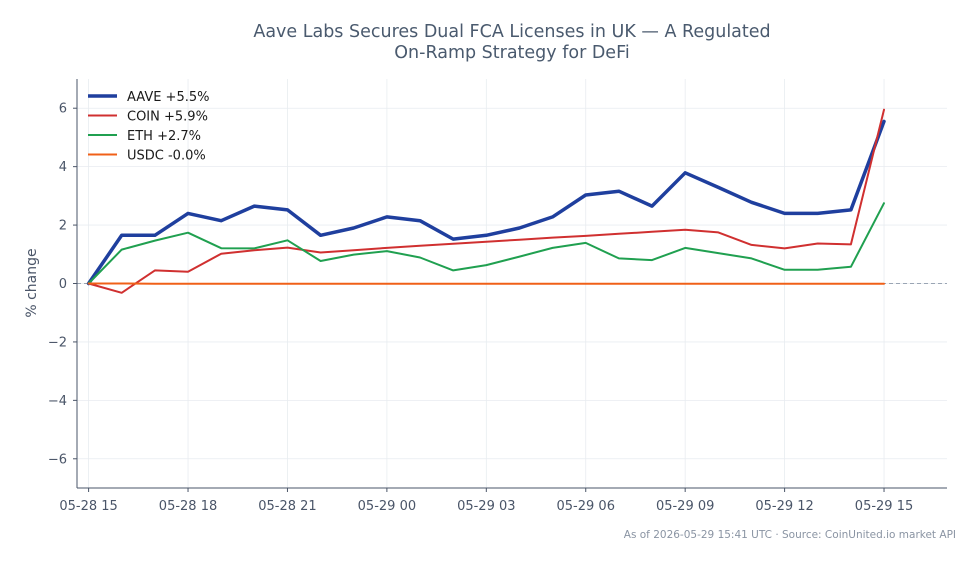  What do you see at coordinates (164, 136) in the screenshot?
I see `legend-label-2: ETH +2.7%` at bounding box center [164, 136].